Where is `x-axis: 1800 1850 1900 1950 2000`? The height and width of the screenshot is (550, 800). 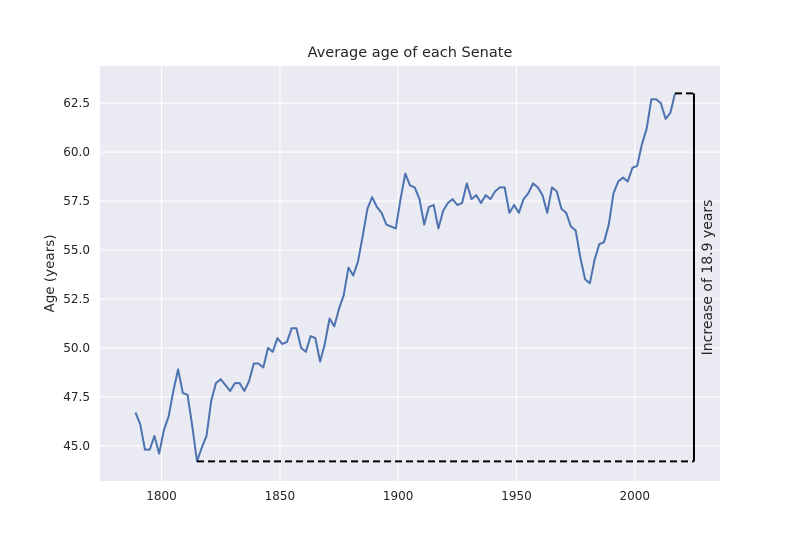 x-axis: 1800 1850 1900 1950 2000 is located at coordinates (398, 496).